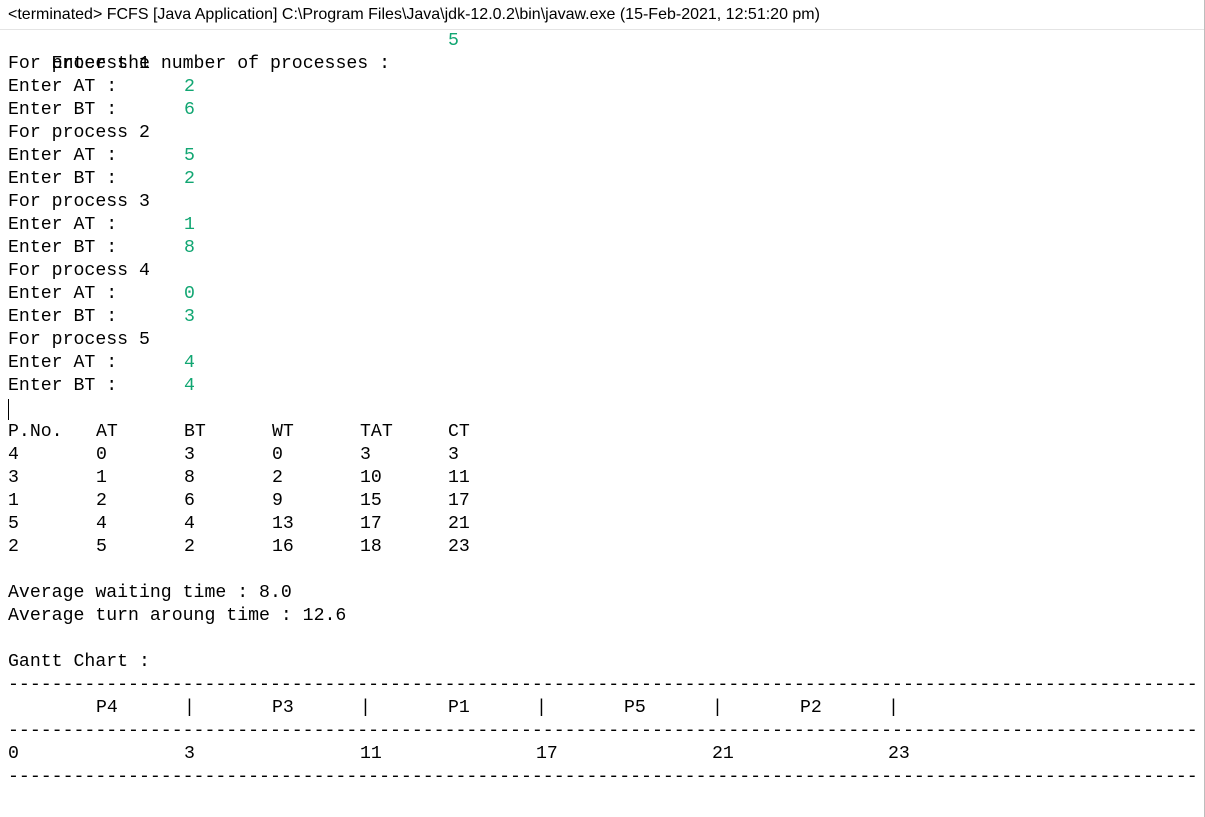 The image size is (1205, 817). Describe the element at coordinates (189, 501) in the screenshot. I see `table-cell: 6` at that location.